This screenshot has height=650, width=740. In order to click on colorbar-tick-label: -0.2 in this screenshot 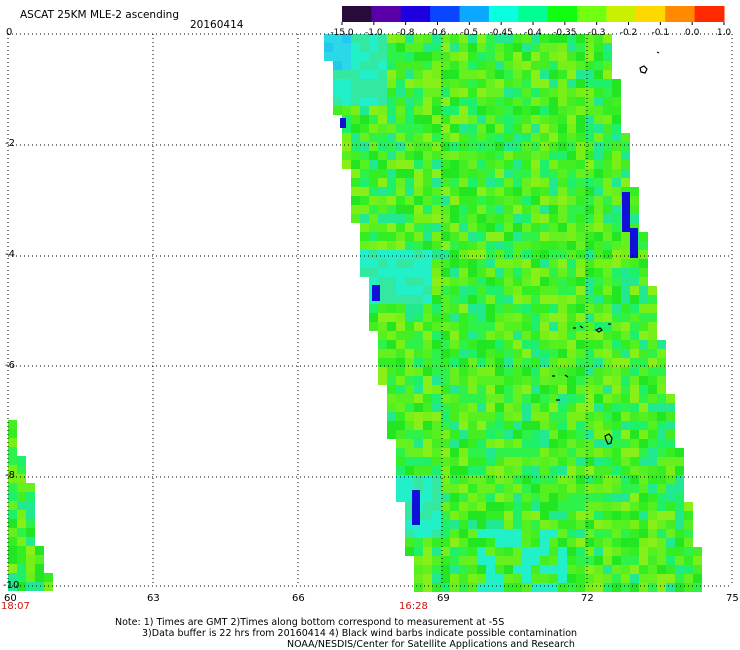, I will do `click(629, 33)`.